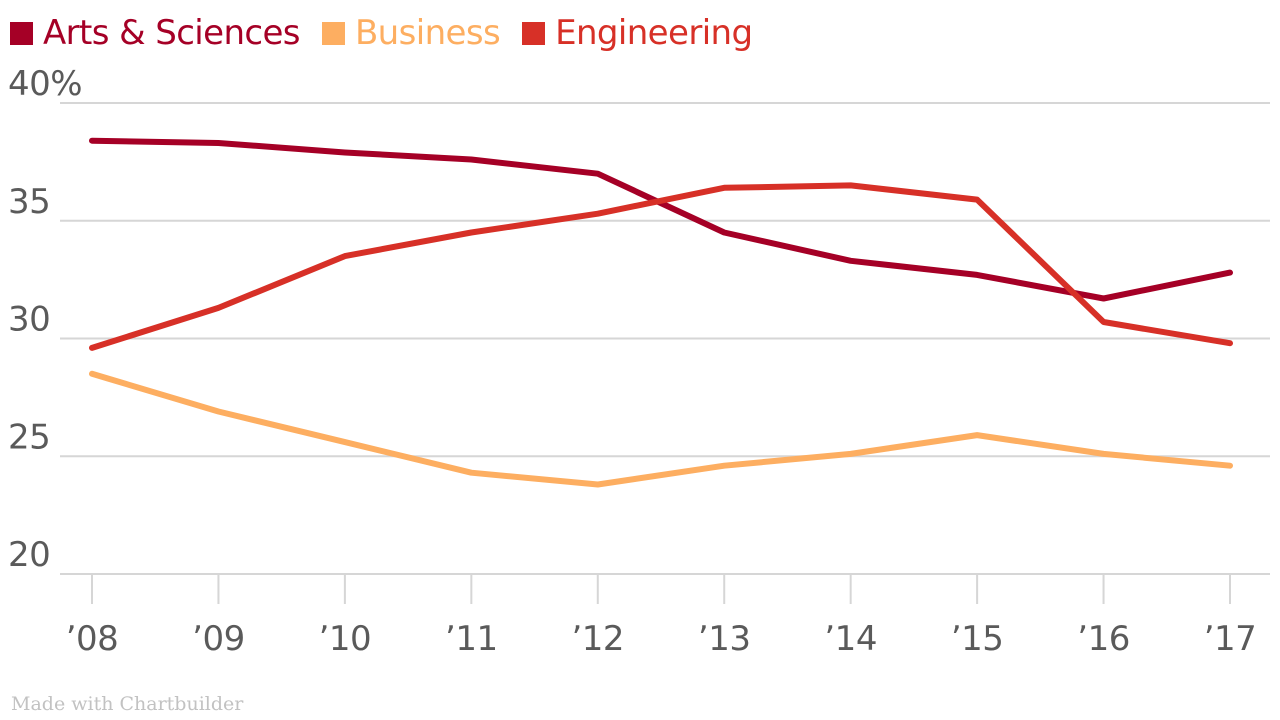 The image size is (1280, 720). I want to click on y-axis-labels: 40% 35 30 25 20, so click(45, 319).